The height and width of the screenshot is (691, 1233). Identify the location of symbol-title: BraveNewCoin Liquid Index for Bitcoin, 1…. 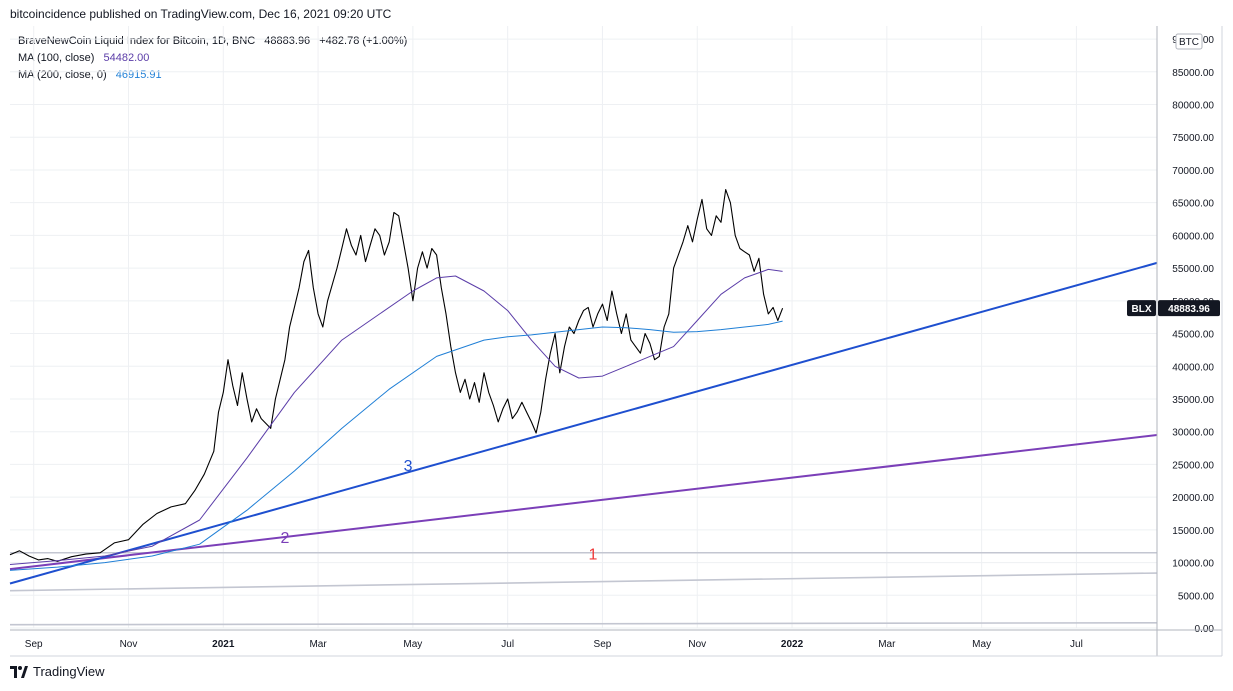
(137, 41).